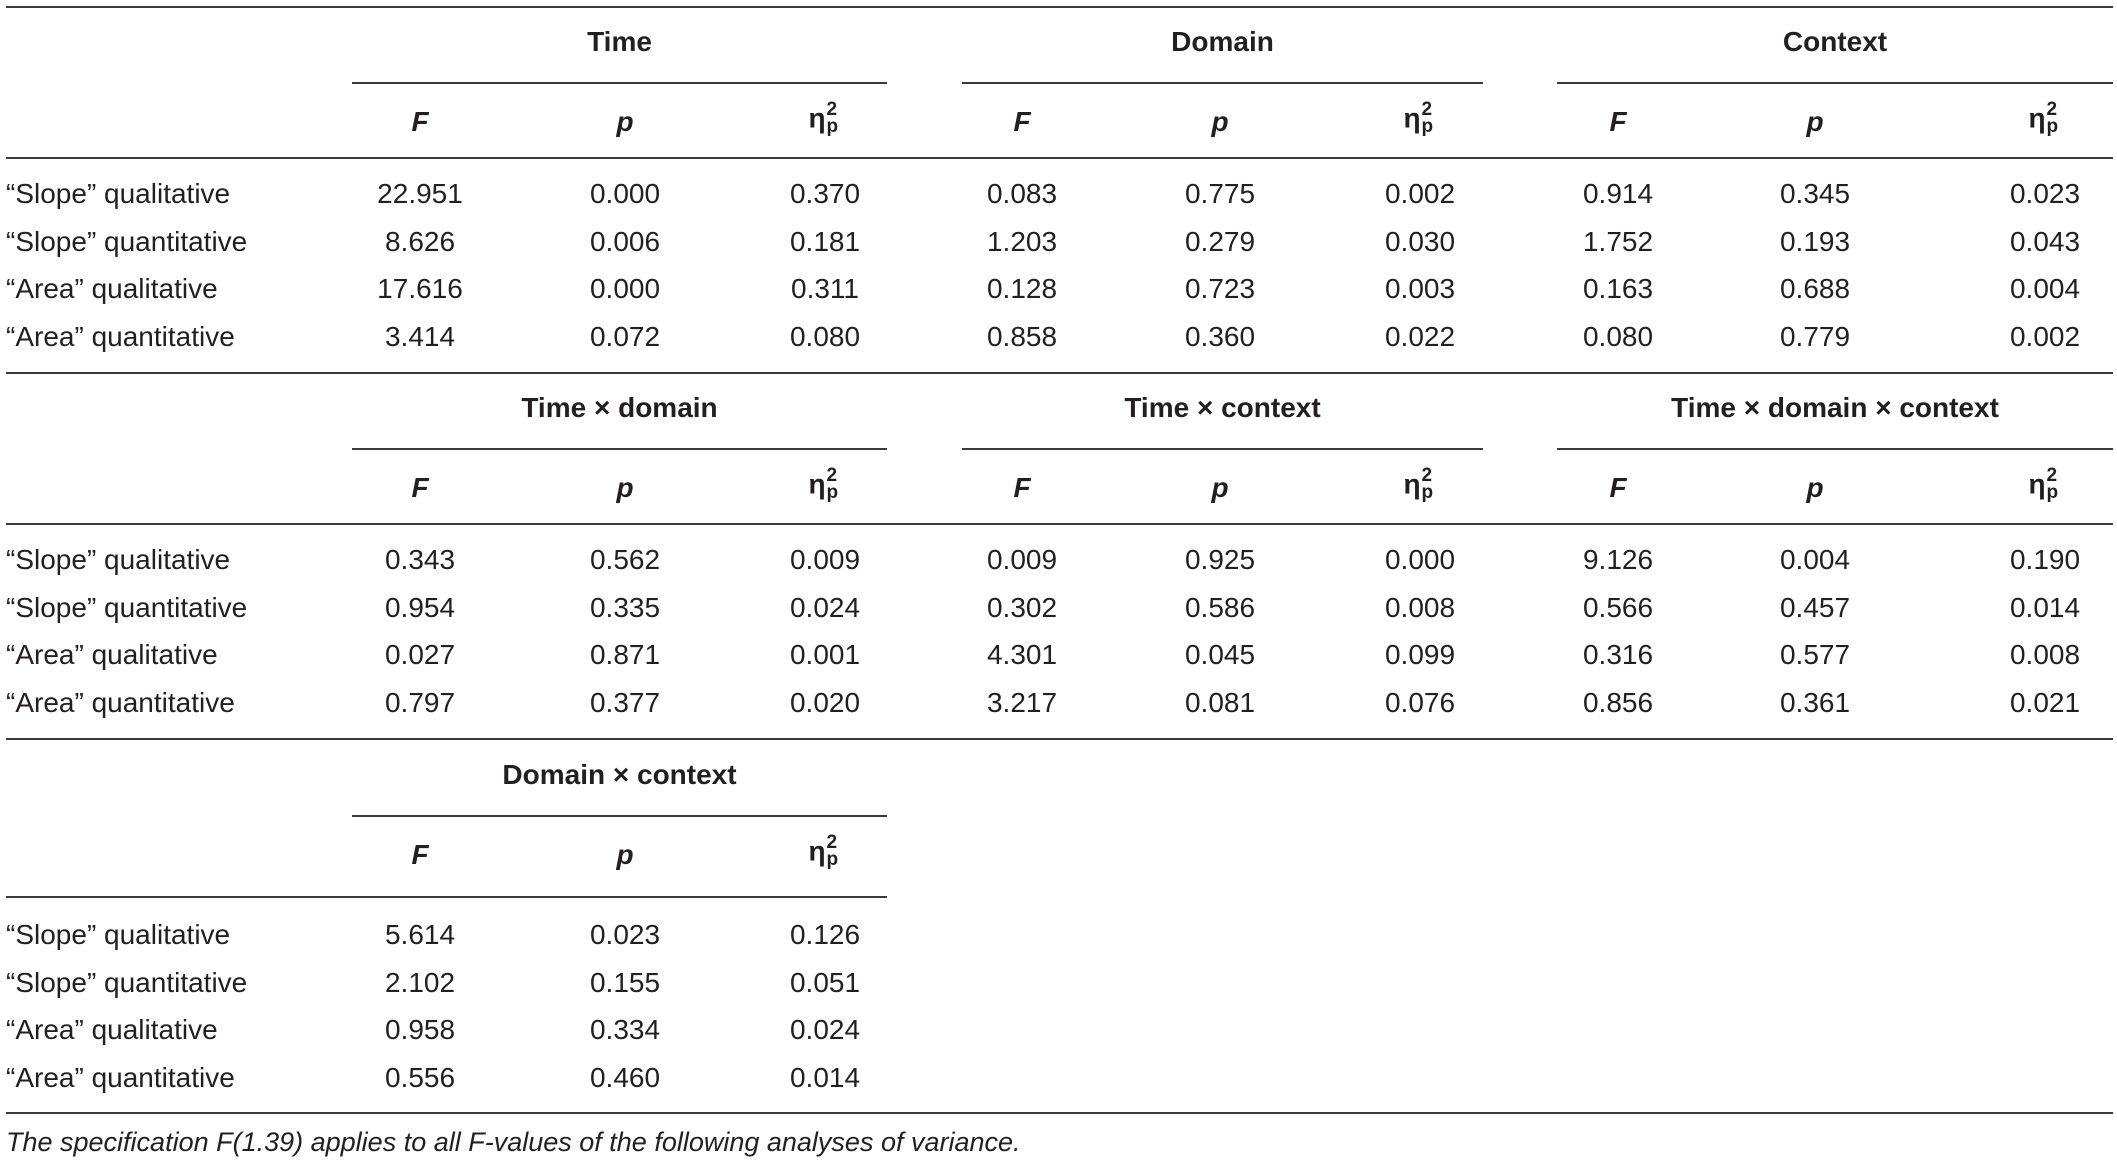 Image resolution: width=2117 pixels, height=1162 pixels. I want to click on table-cell: 0.457, so click(1815, 607).